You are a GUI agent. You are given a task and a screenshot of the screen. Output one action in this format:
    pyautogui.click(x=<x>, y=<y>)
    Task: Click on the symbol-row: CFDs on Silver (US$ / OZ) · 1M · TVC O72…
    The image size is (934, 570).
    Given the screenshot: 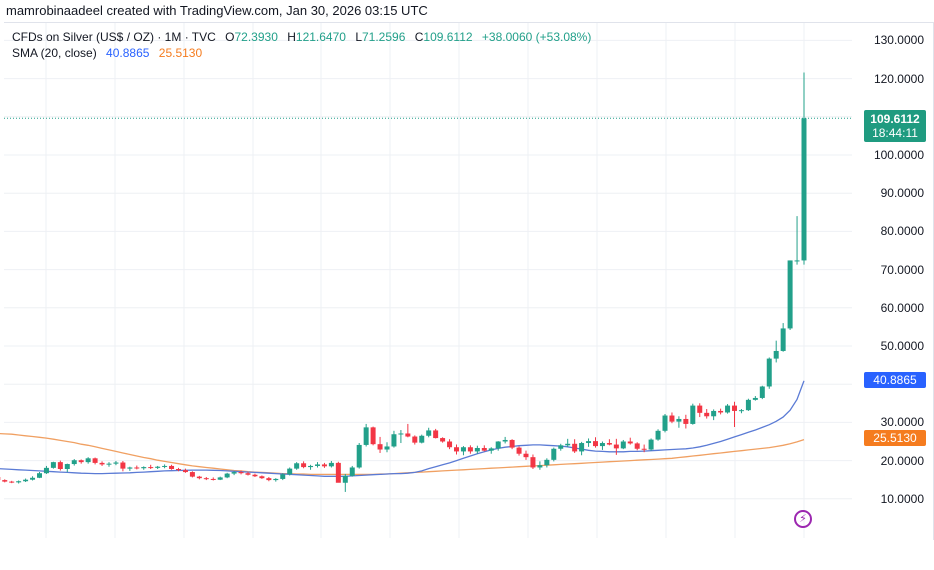 What is the action you would take?
    pyautogui.click(x=301, y=37)
    